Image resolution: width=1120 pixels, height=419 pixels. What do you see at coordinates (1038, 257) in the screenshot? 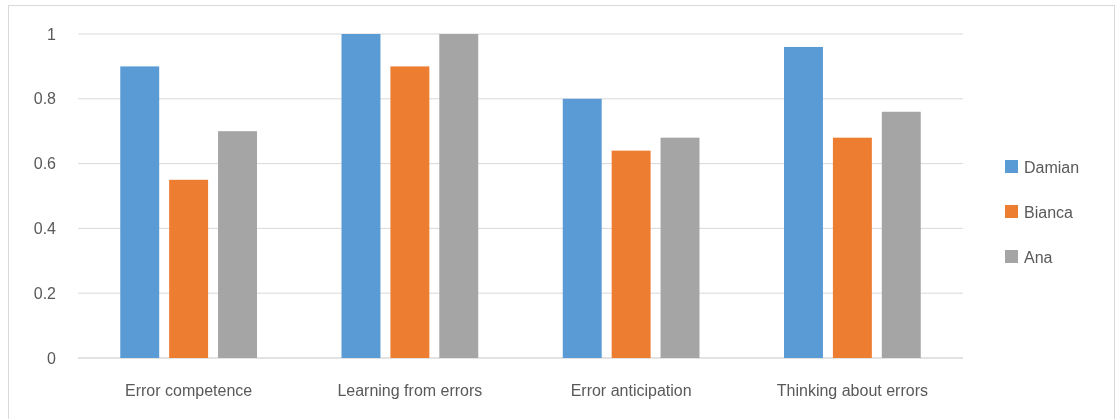
I see `legend-label: Ana` at bounding box center [1038, 257].